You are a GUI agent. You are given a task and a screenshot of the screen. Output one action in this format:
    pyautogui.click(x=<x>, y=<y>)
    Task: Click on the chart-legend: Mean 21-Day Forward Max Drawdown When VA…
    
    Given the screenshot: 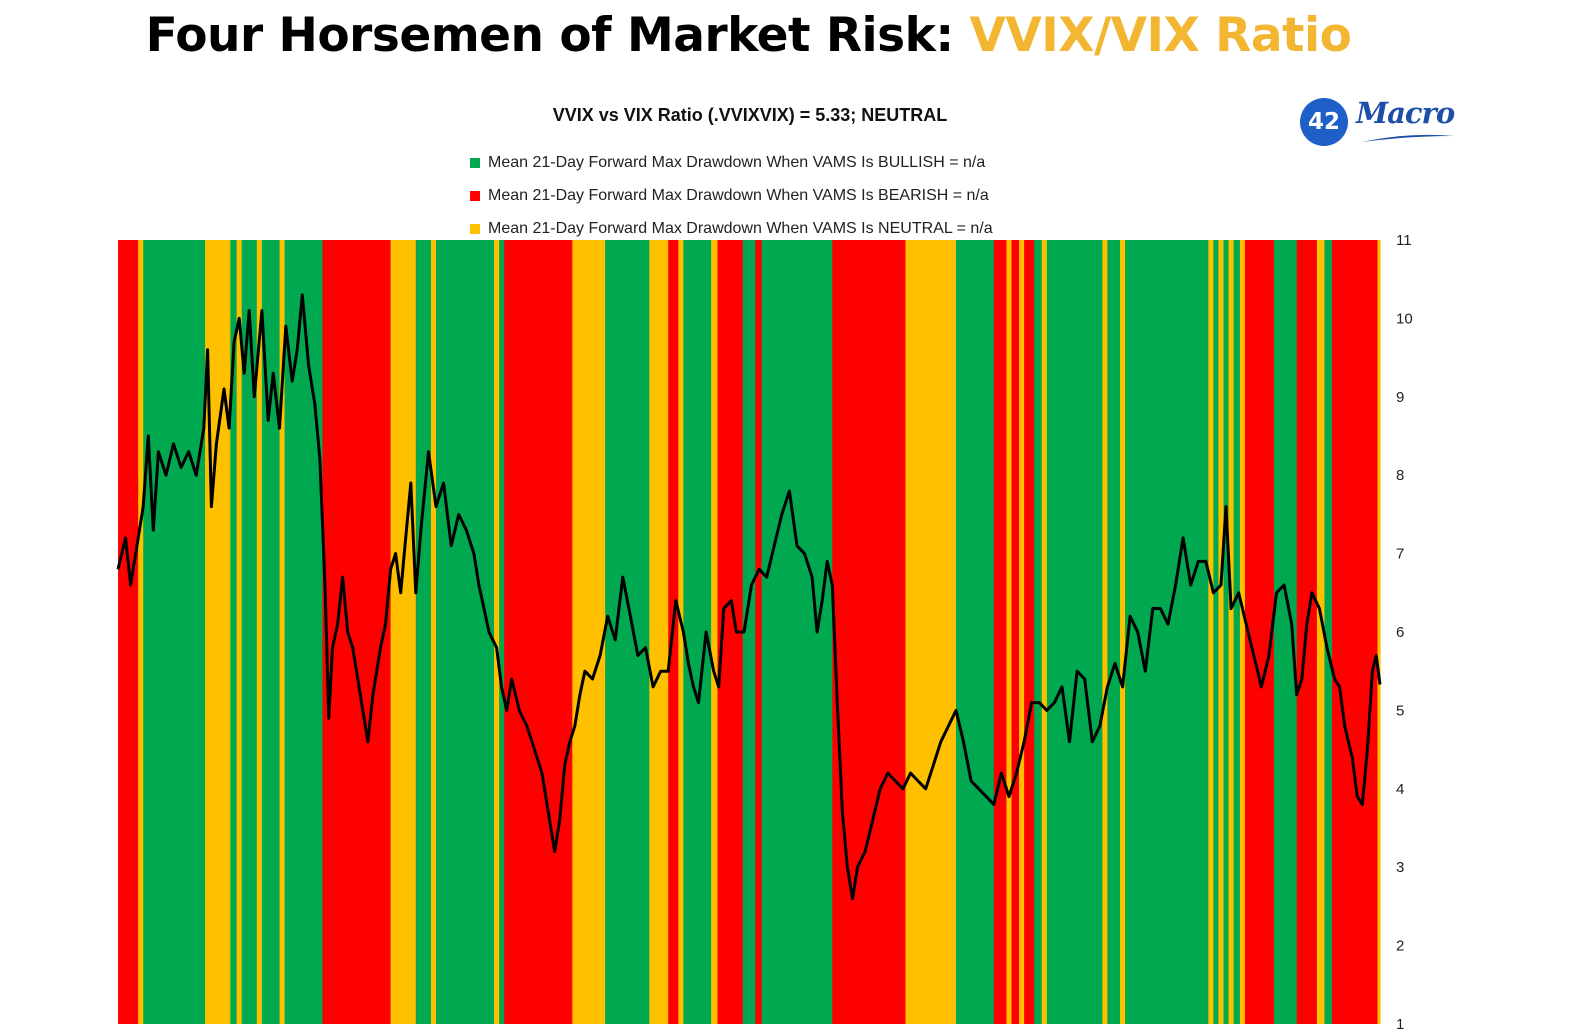 What is the action you would take?
    pyautogui.click(x=731, y=195)
    